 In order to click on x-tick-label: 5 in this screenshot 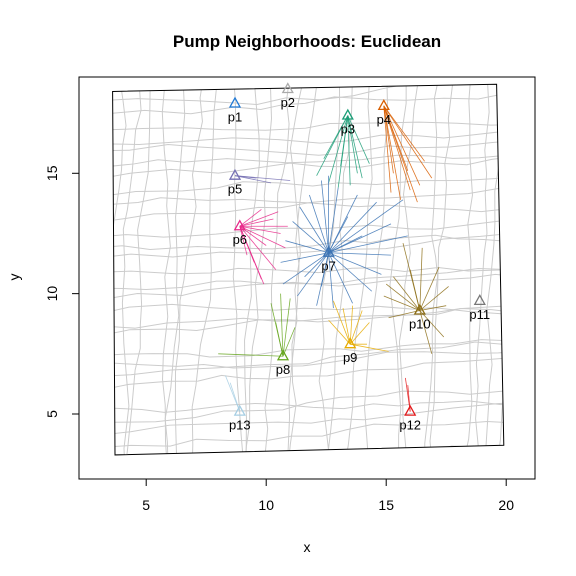, I will do `click(146, 505)`.